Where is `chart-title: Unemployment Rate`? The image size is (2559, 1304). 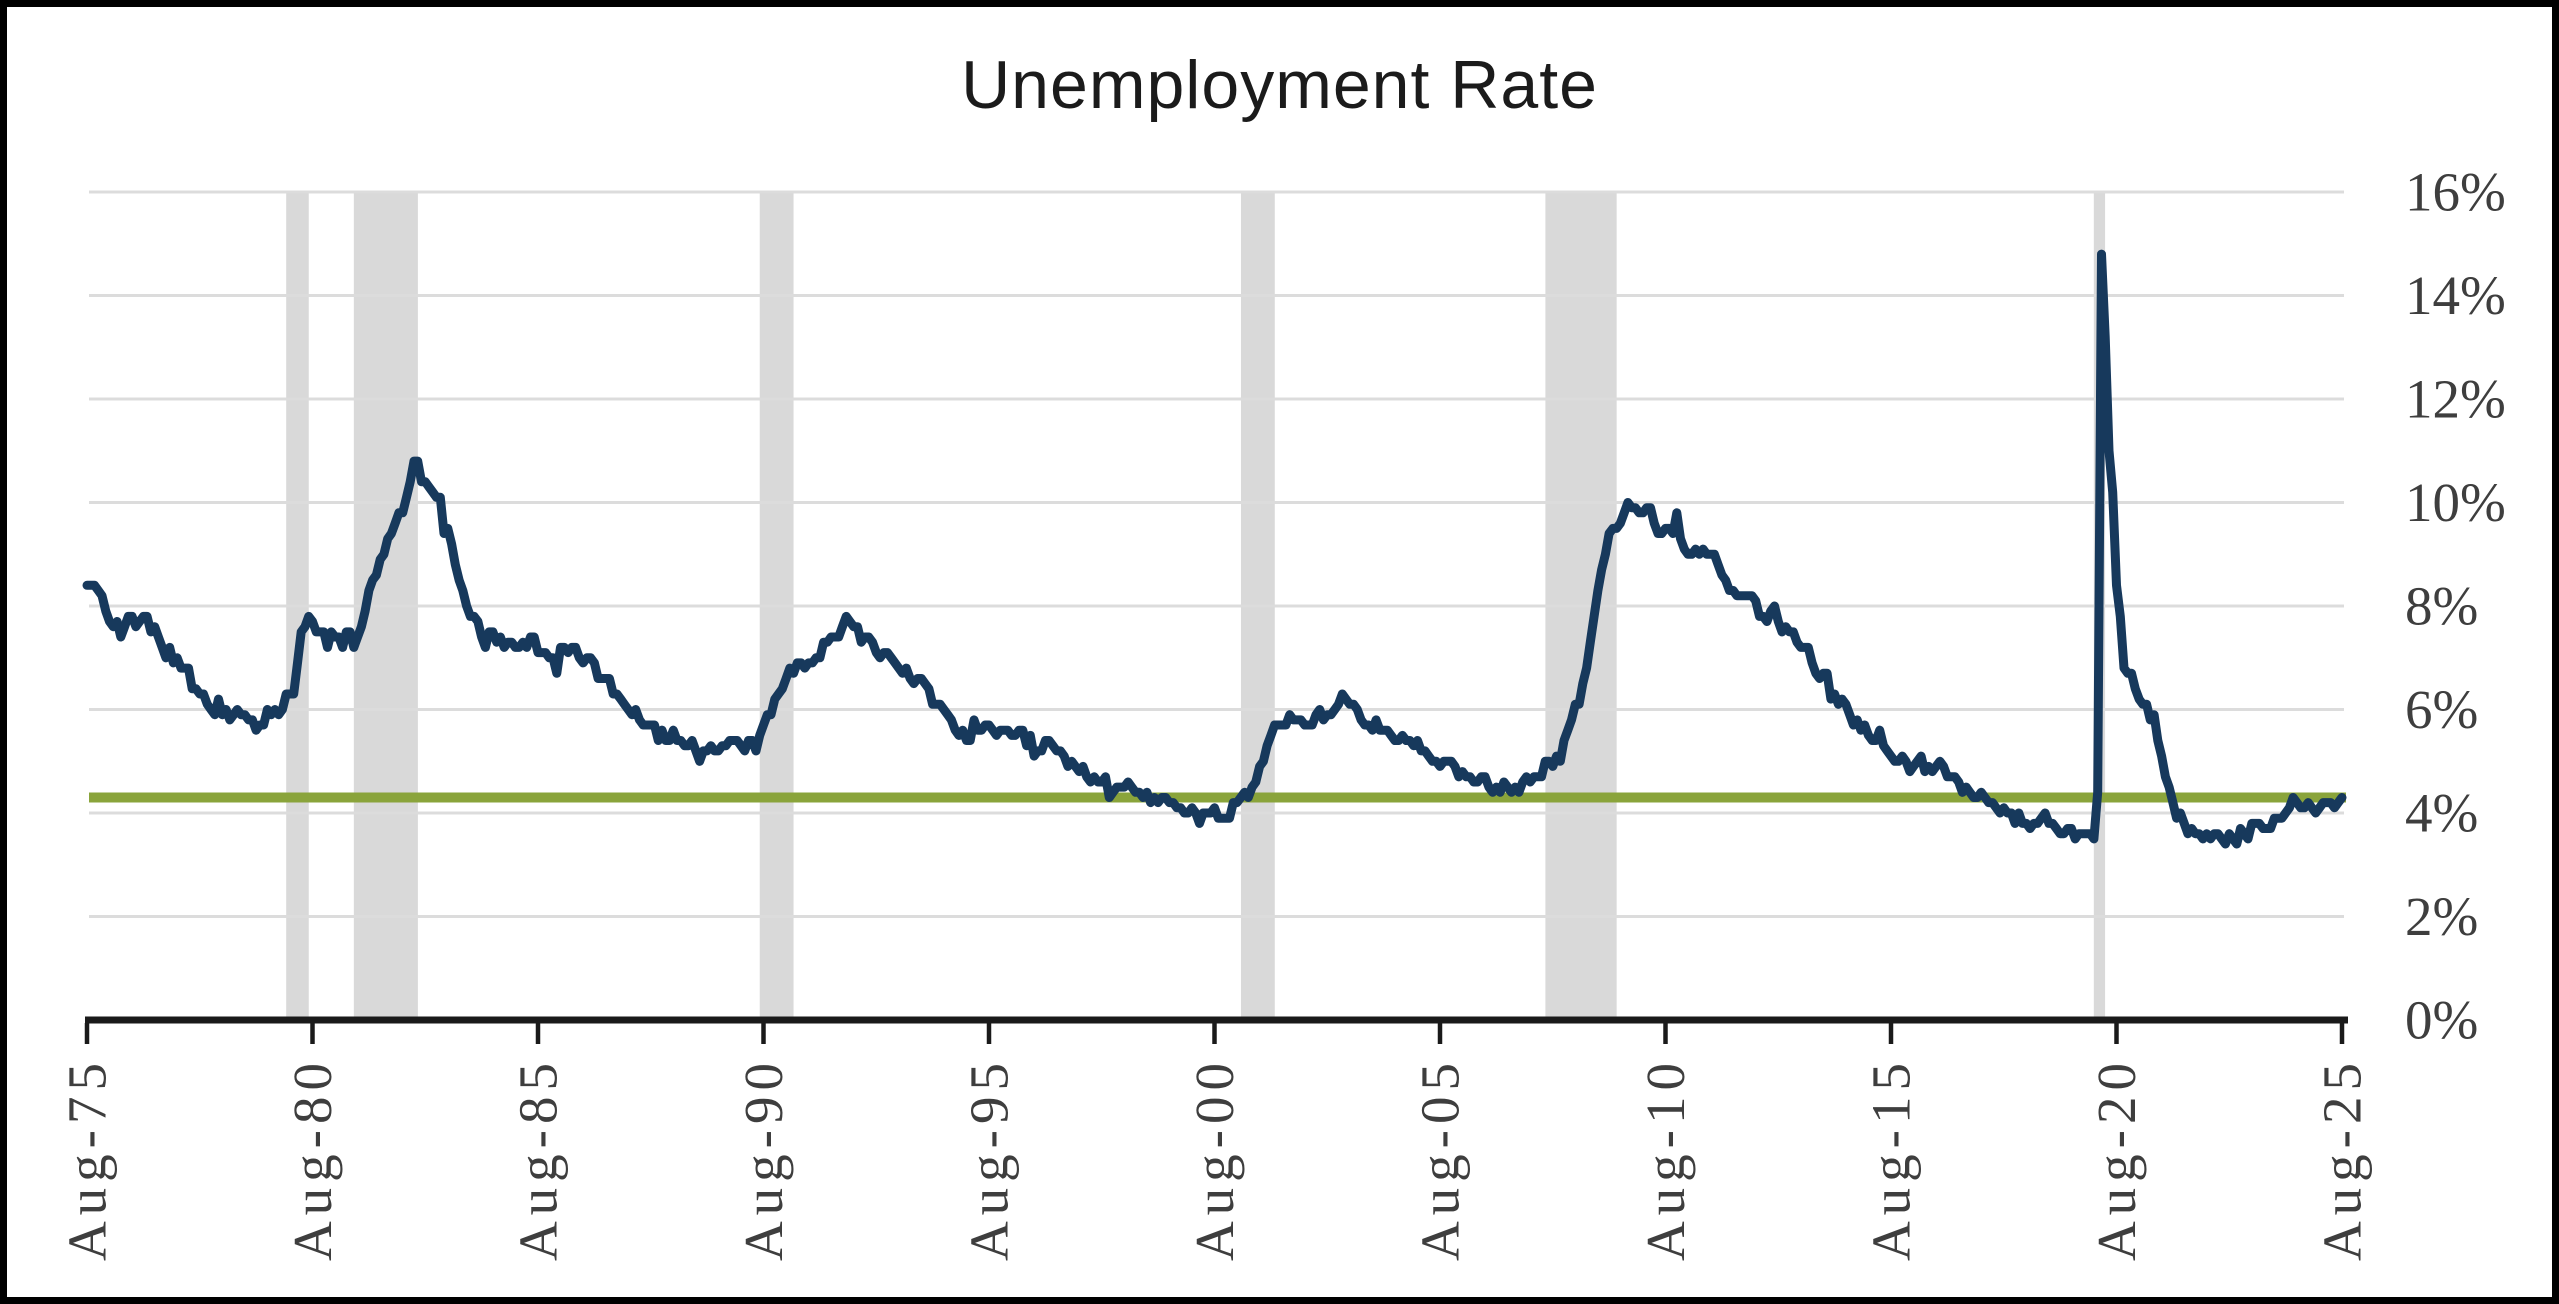 chart-title: Unemployment Rate is located at coordinates (1279, 85).